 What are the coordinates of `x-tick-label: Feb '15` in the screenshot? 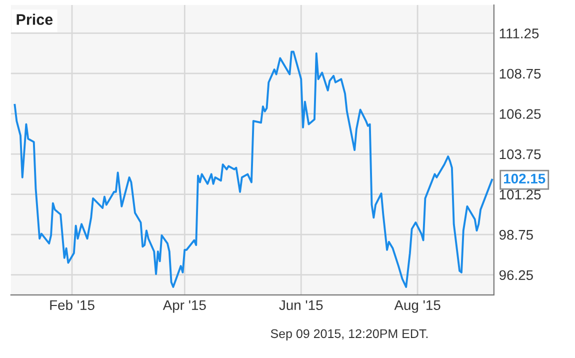 It's located at (72, 305).